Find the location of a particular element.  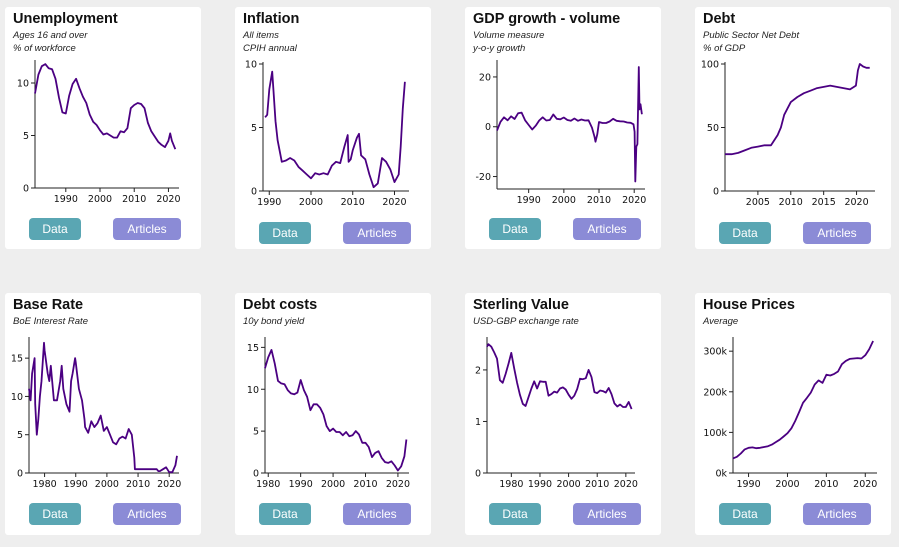

card-title: Inflation is located at coordinates (271, 19).